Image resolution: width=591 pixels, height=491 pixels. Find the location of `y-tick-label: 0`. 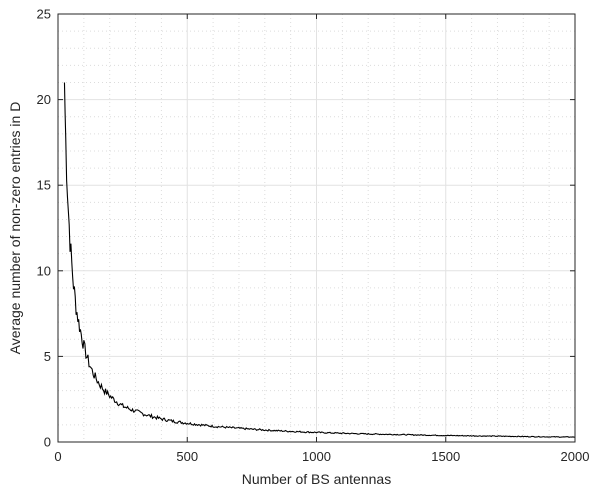

y-tick-label: 0 is located at coordinates (47, 442).